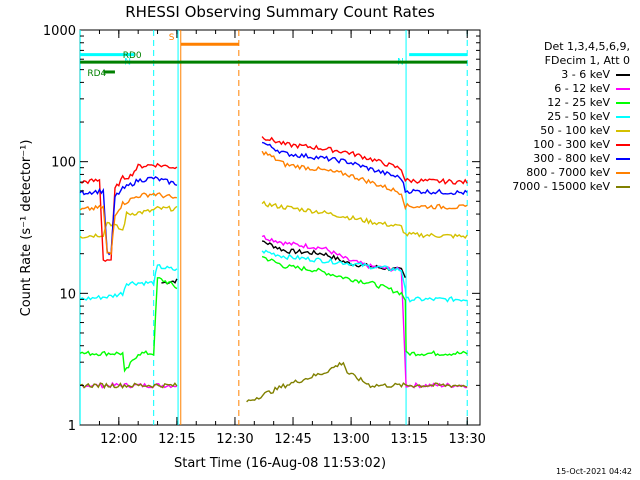 This screenshot has height=480, width=640. I want to click on annotation-label: RD4, so click(96, 74).